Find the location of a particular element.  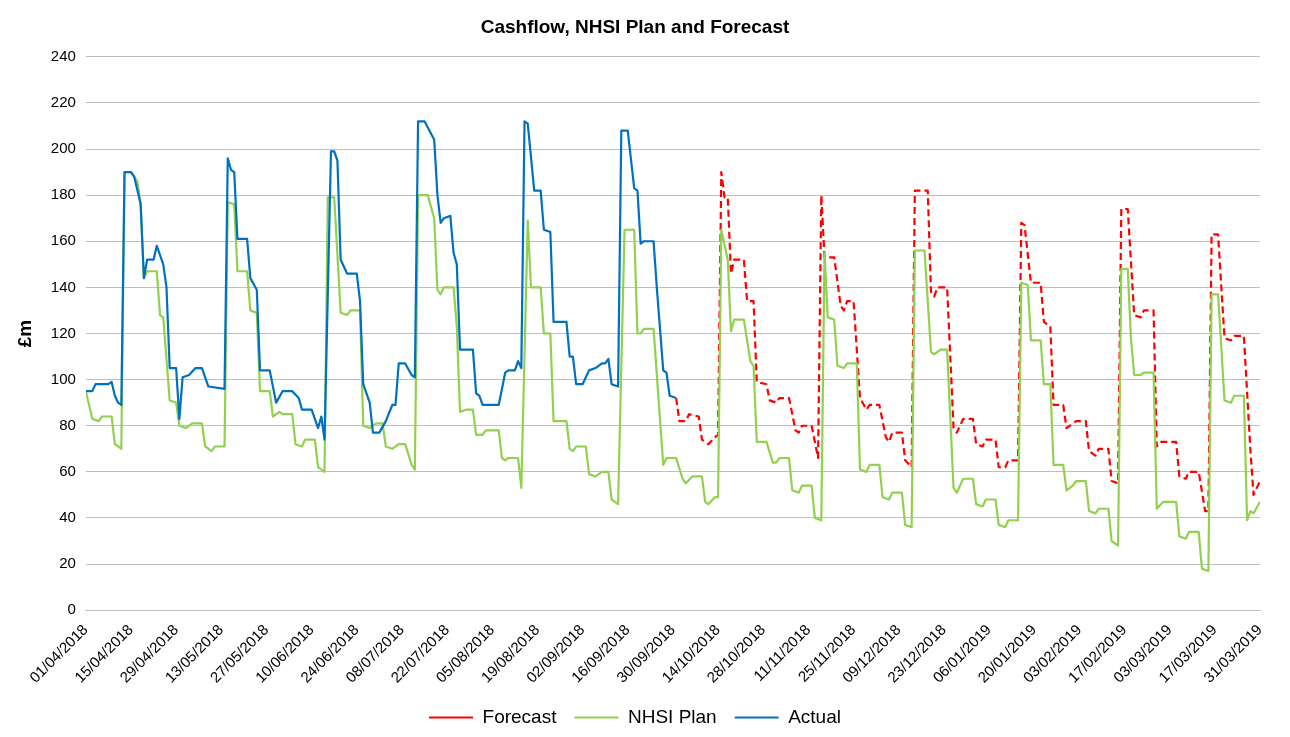

y-tick-label: 40 is located at coordinates (67, 517).